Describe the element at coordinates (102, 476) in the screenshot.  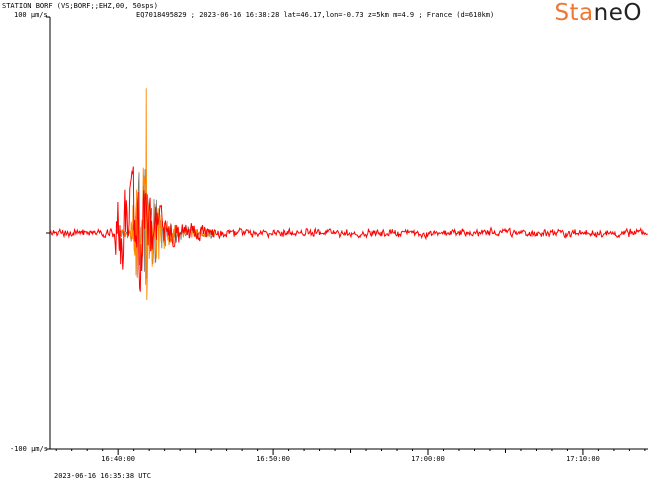
I see `start-time-label: 2023-06-16 16:35:38 UTC` at that location.